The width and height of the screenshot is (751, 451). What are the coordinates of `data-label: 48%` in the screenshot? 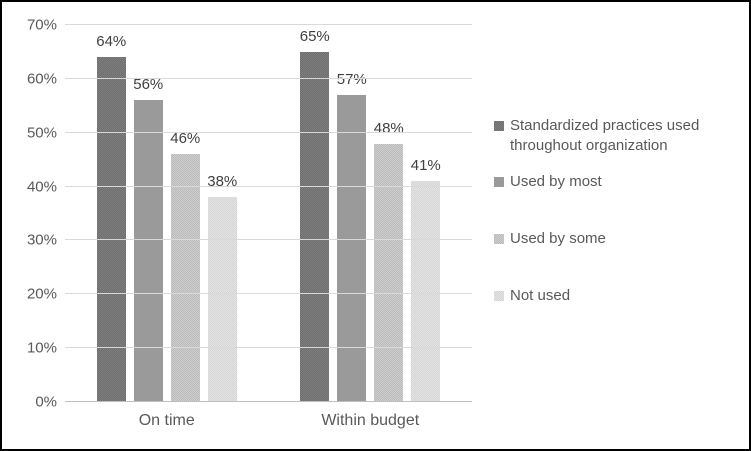 It's located at (388, 128).